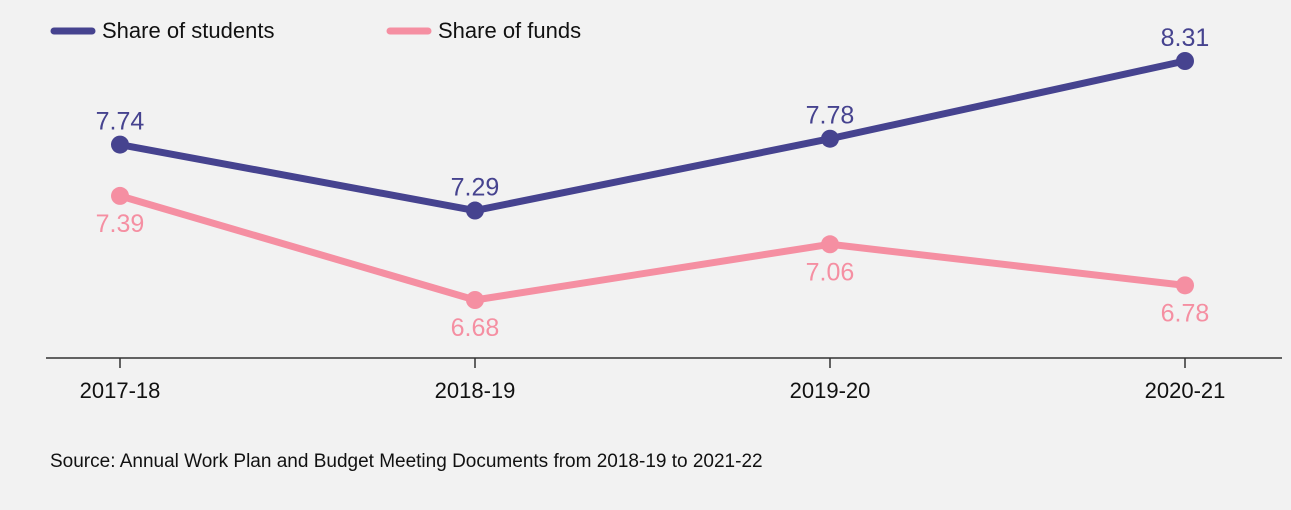 The height and width of the screenshot is (510, 1291). What do you see at coordinates (1185, 38) in the screenshot?
I see `data-label: 8.31` at bounding box center [1185, 38].